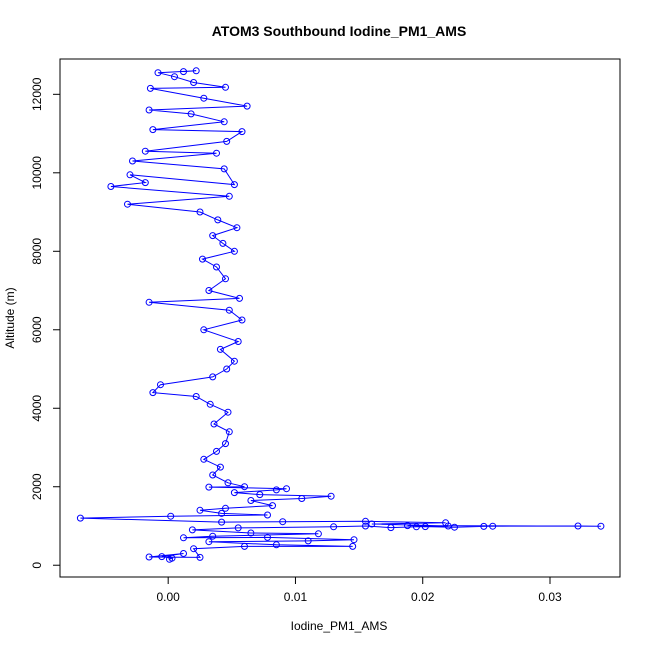 This screenshot has width=650, height=650. What do you see at coordinates (169, 597) in the screenshot?
I see `x-tick-label: 0.00` at bounding box center [169, 597].